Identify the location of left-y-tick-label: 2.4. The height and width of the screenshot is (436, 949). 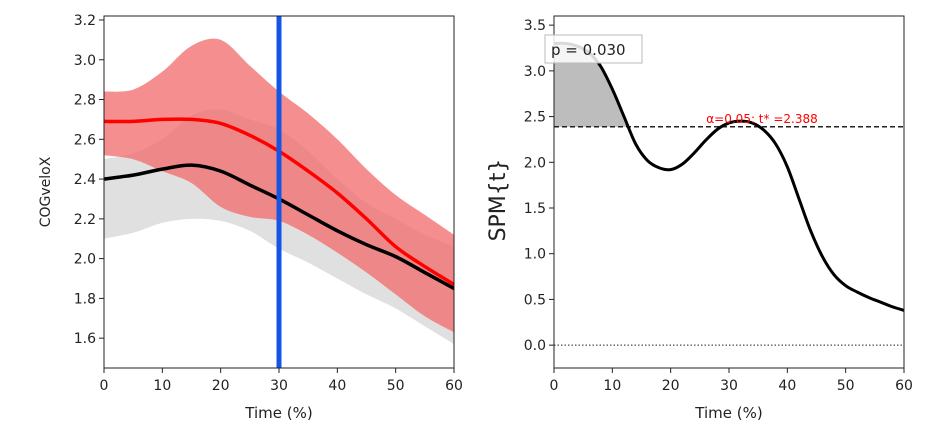
(85, 180).